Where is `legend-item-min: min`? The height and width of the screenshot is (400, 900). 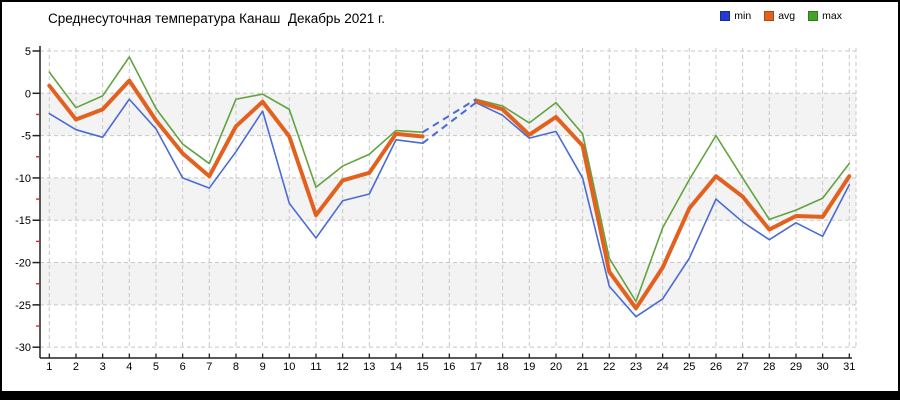
legend-item-min: min is located at coordinates (735, 16).